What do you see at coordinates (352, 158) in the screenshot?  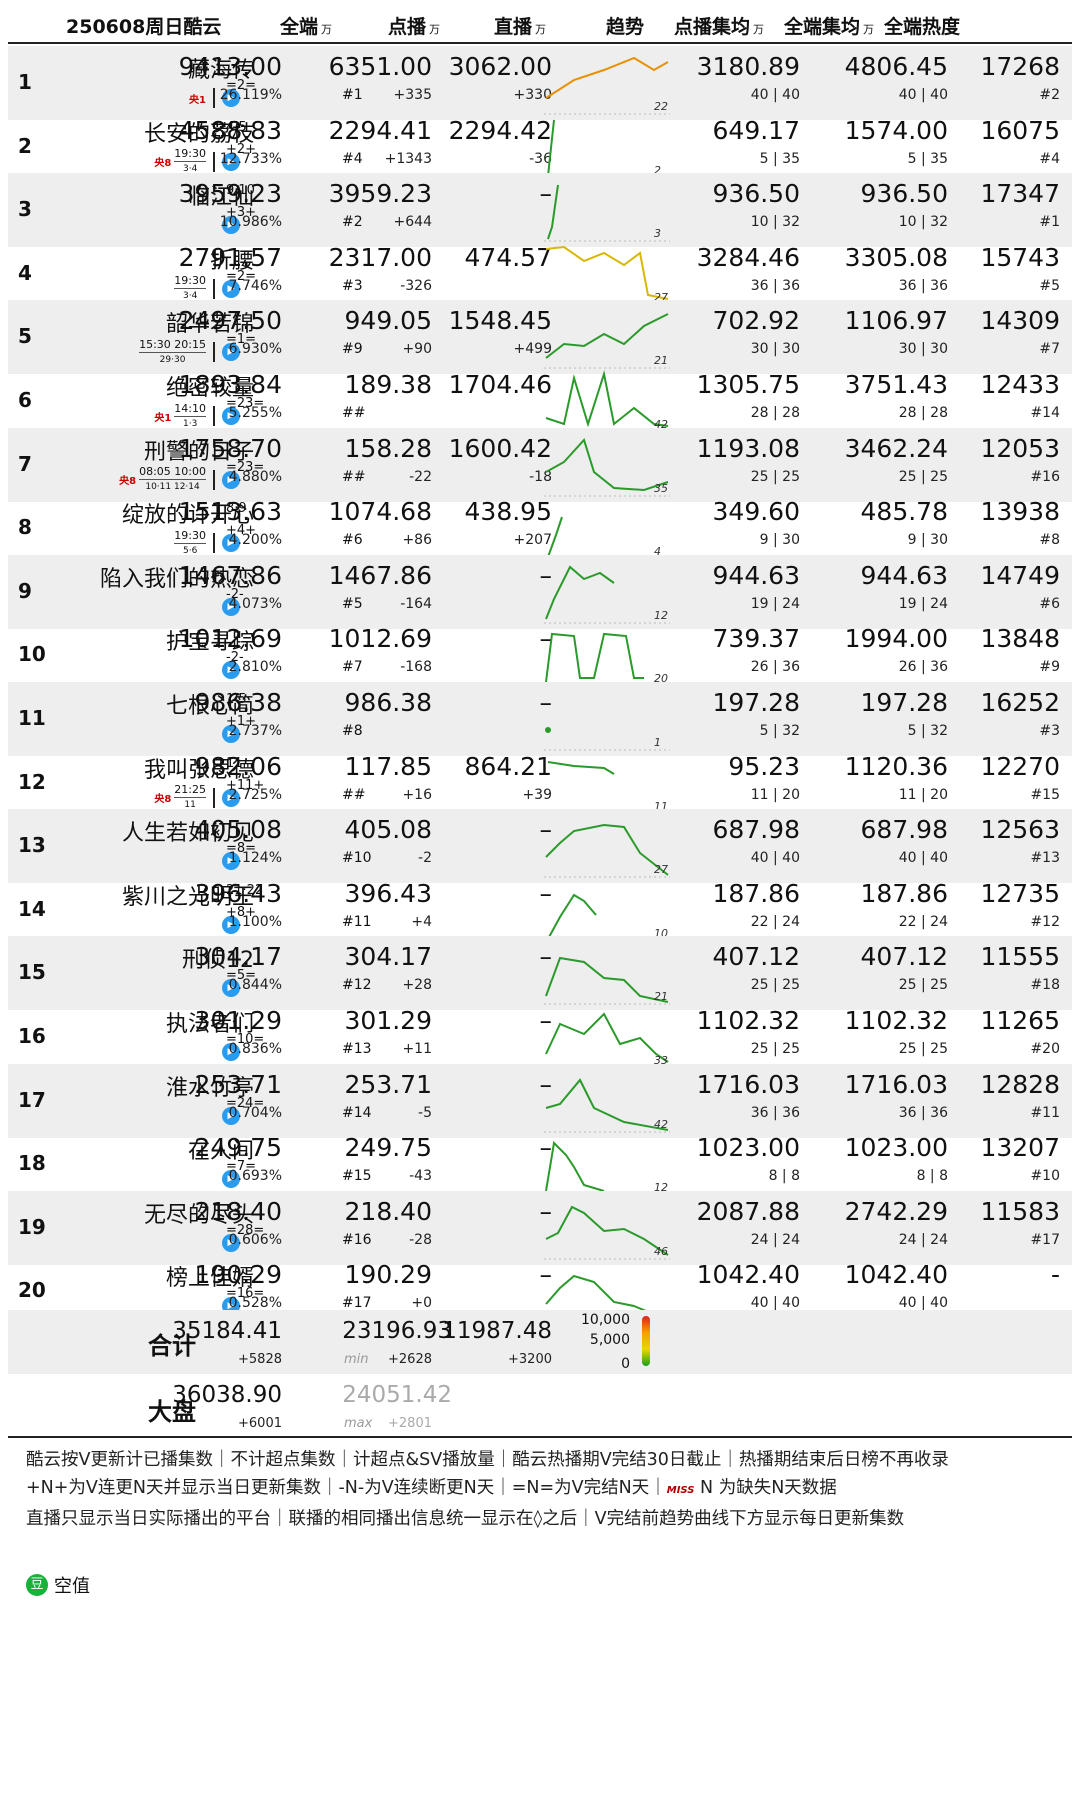 I see `vod-rank: #4` at bounding box center [352, 158].